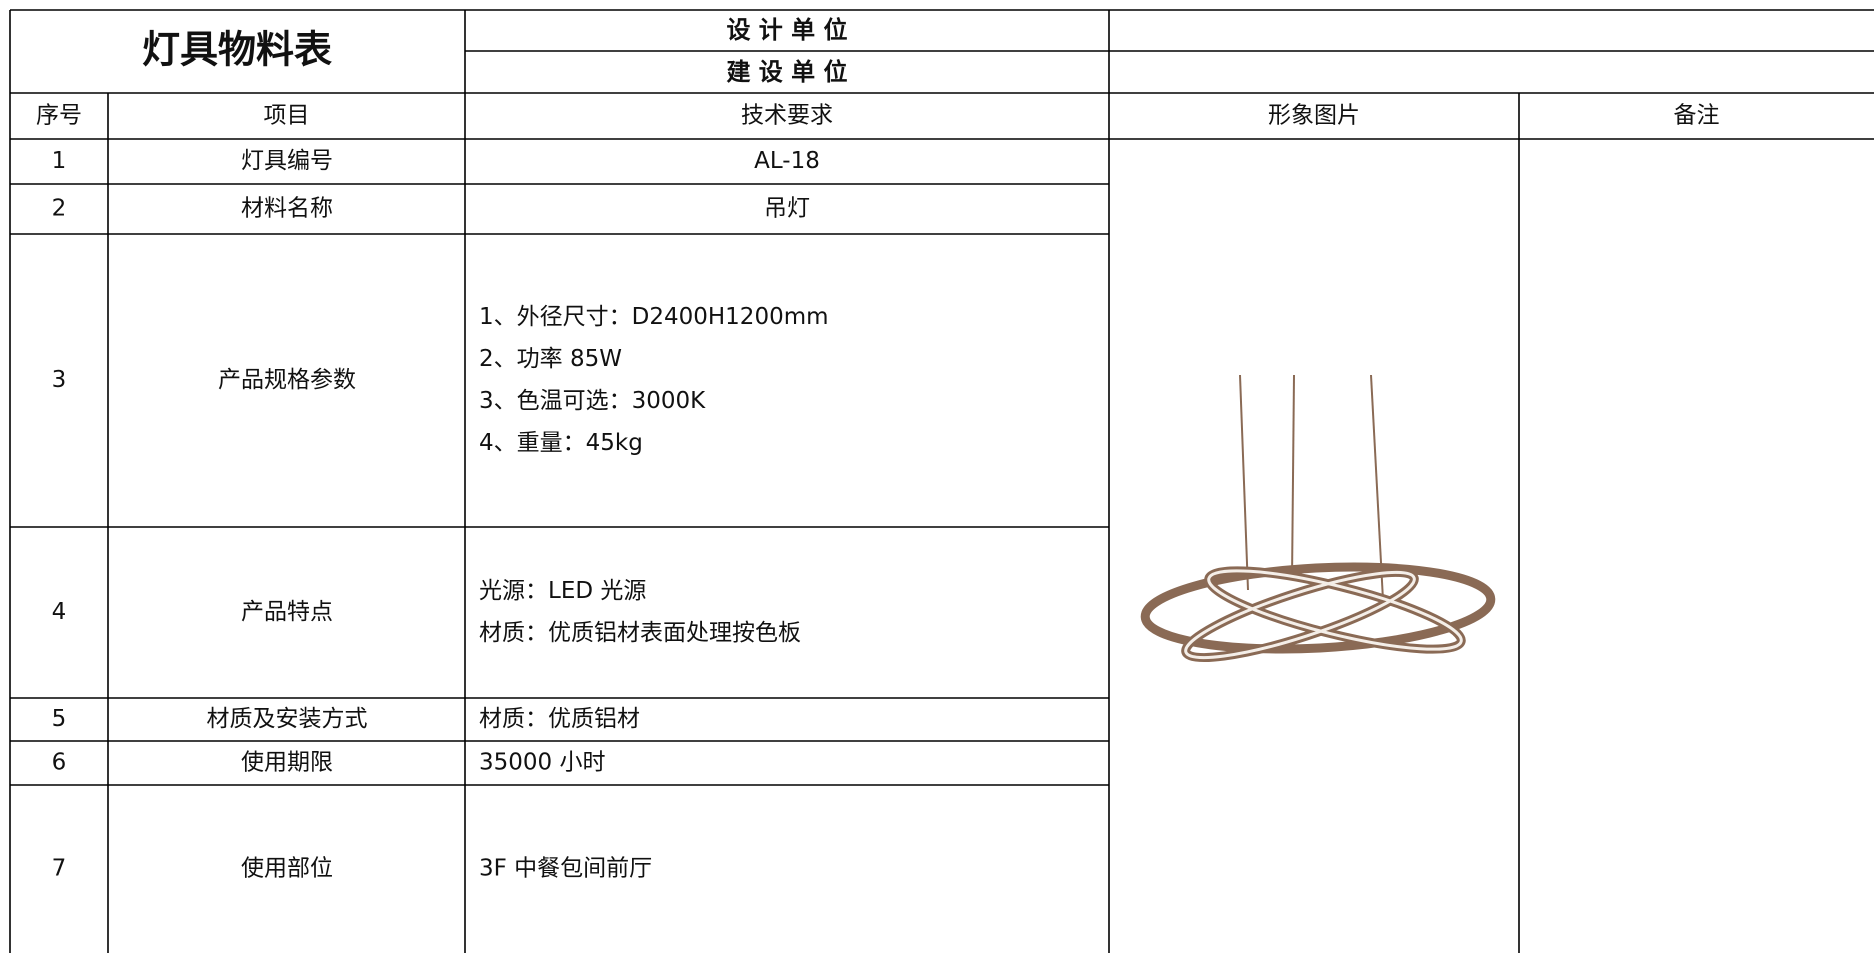  What do you see at coordinates (287, 209) in the screenshot?
I see `row-item: 材料名称` at bounding box center [287, 209].